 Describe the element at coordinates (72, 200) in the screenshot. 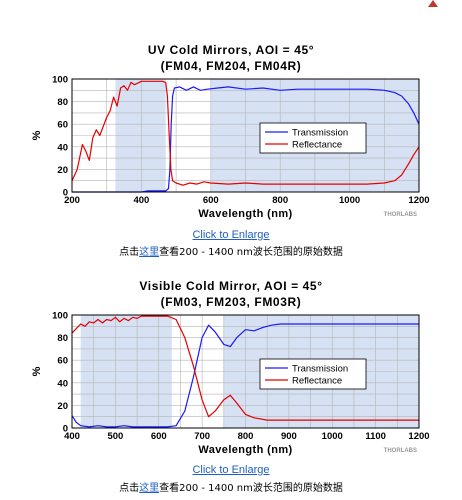

I see `x-tick-label: 200` at that location.